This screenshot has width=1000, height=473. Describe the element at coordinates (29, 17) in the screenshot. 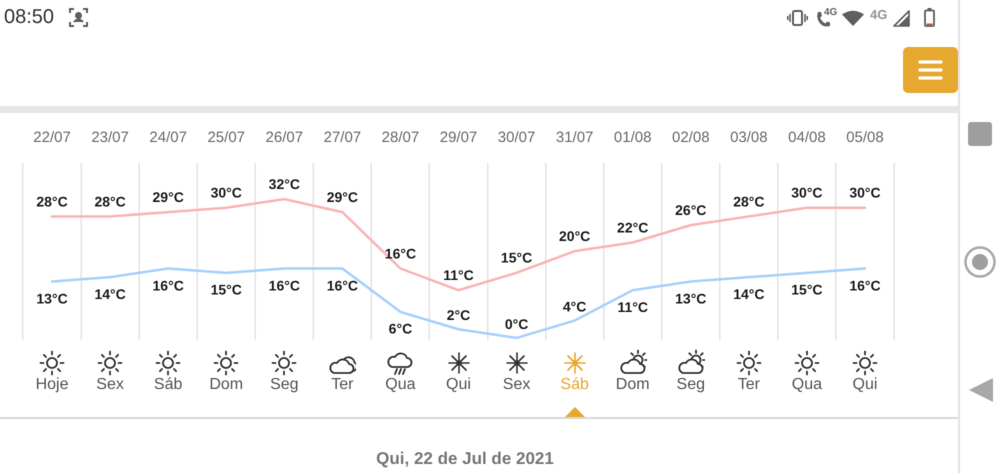

I see `text: 08:50` at that location.